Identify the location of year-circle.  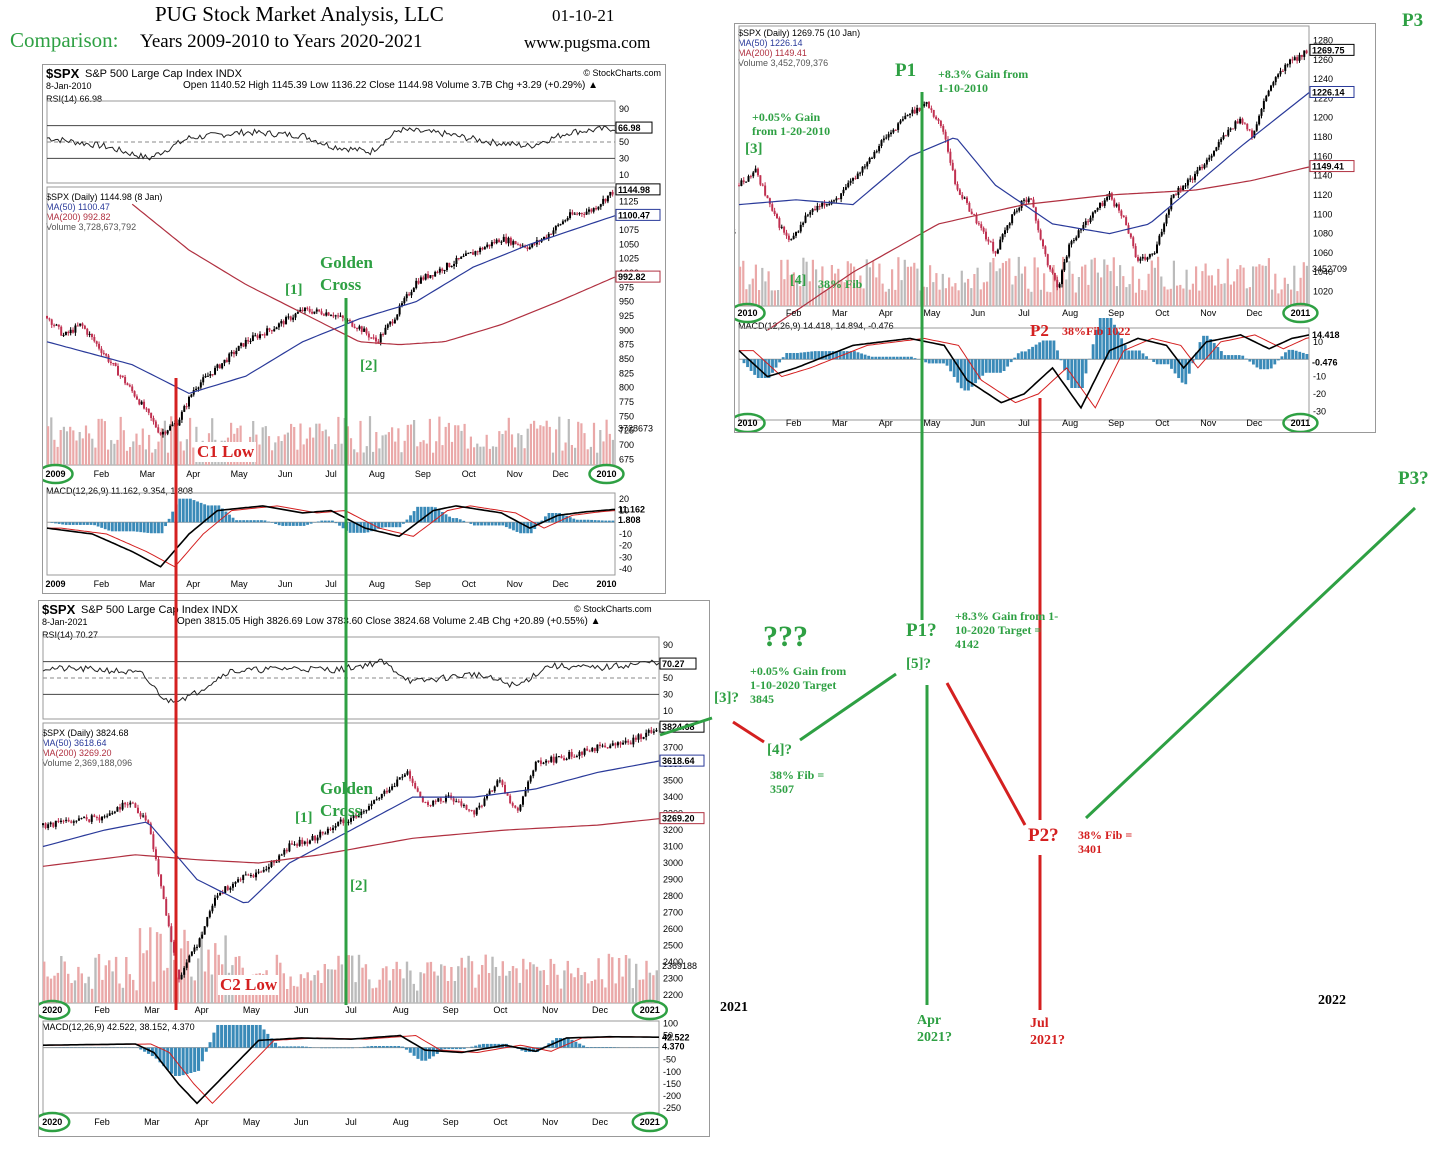
(55, 1122).